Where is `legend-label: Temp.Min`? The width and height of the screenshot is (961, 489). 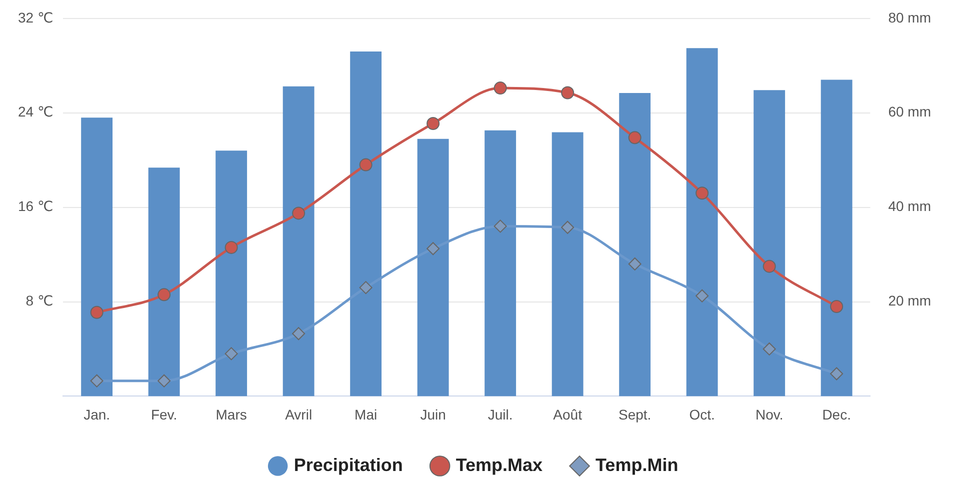 legend-label: Temp.Min is located at coordinates (637, 464).